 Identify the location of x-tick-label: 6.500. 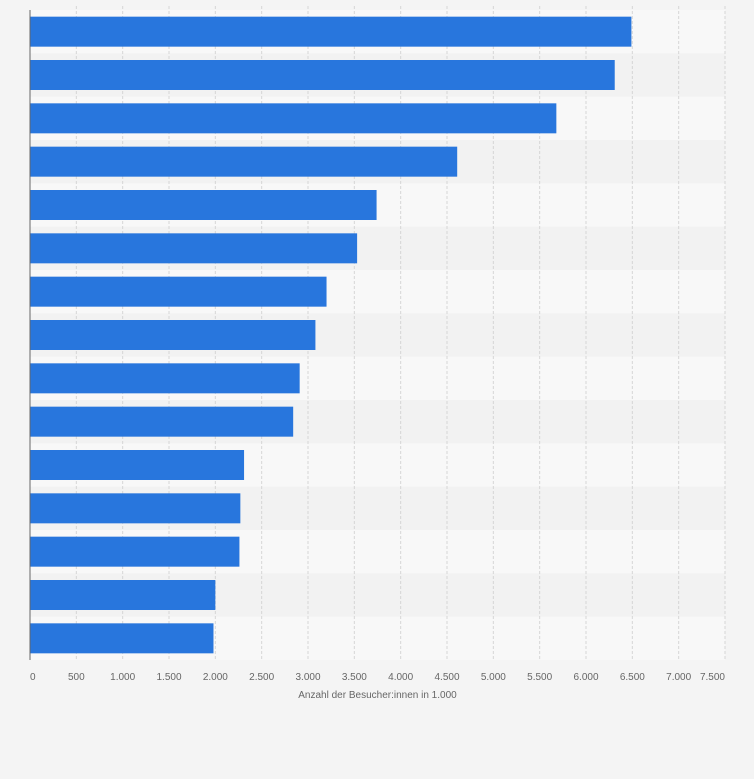
(632, 677).